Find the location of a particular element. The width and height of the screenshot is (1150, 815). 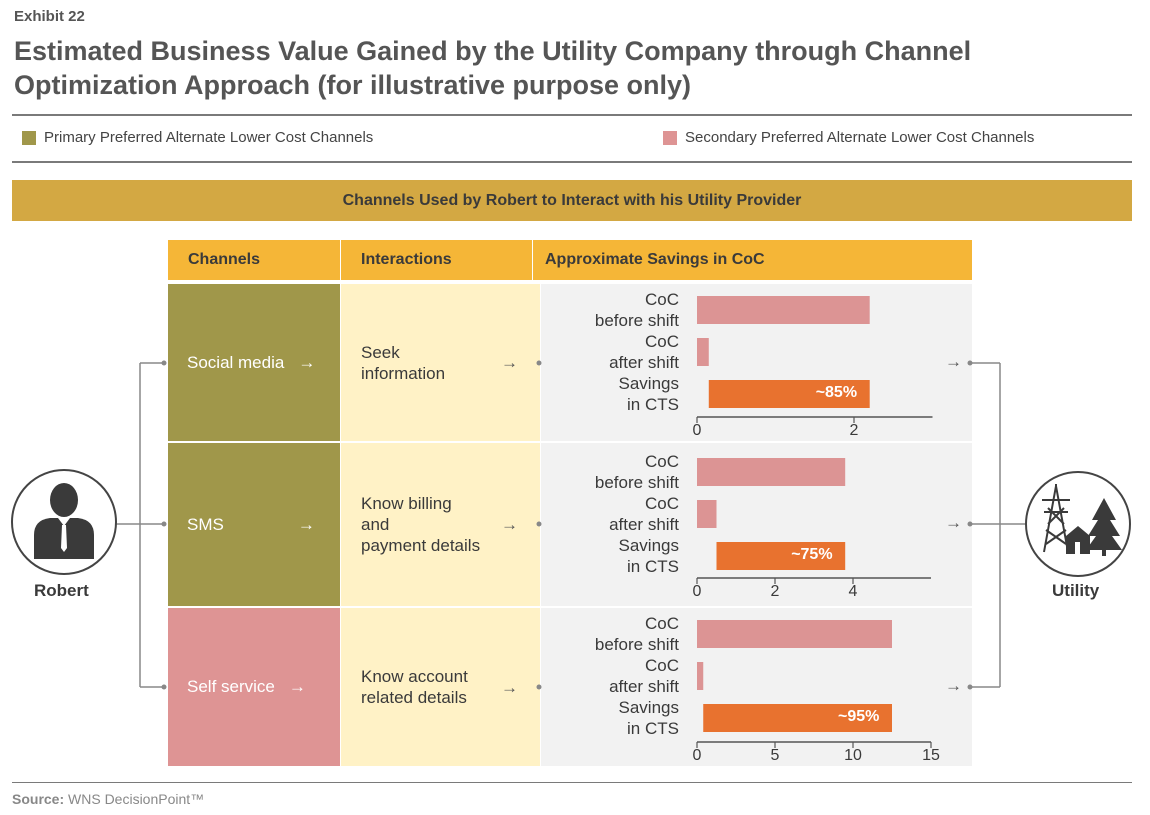

x-tick-label: 4 is located at coordinates (853, 591).